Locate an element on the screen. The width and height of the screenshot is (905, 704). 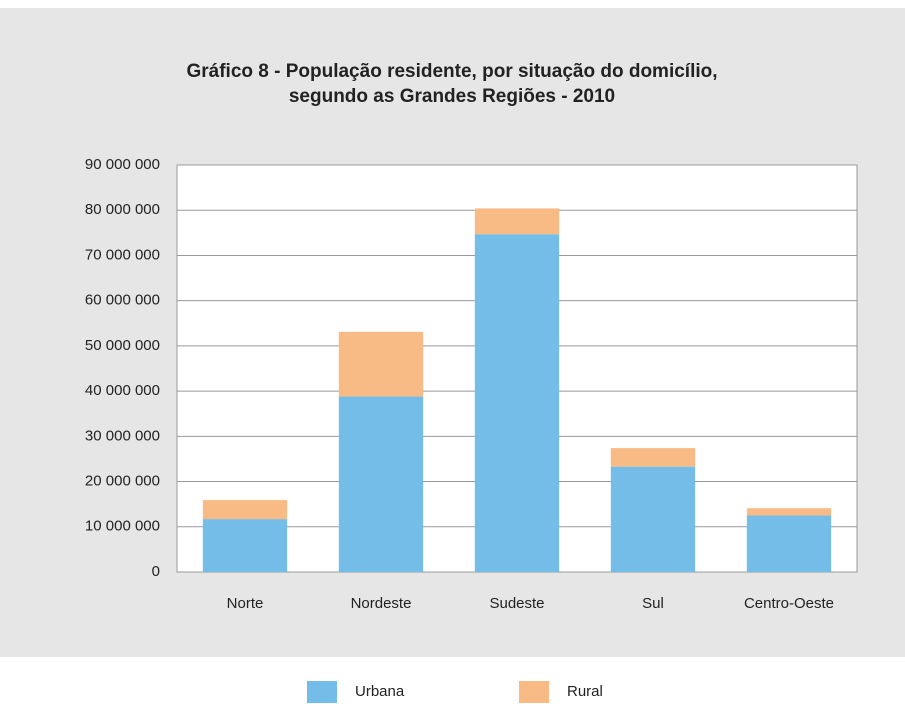
x-tick-label: Sul is located at coordinates (653, 603).